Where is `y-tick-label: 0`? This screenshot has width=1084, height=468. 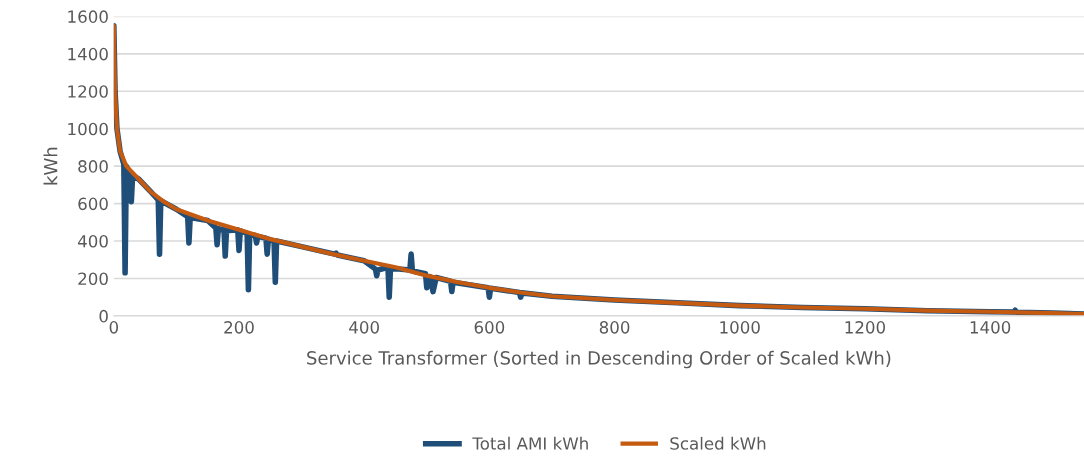
y-tick-label: 0 is located at coordinates (103, 316).